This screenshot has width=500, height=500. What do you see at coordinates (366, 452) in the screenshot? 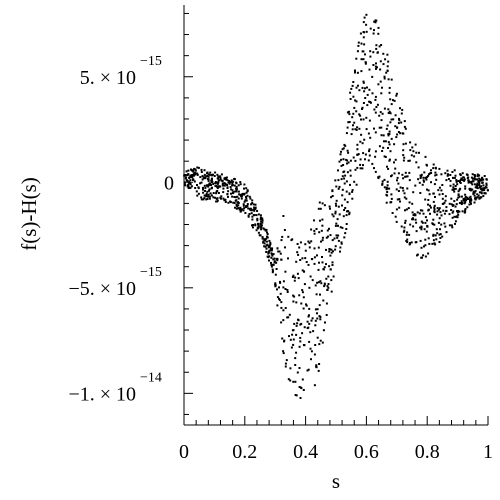
I see `x-tick-label: 0.6` at bounding box center [366, 452].